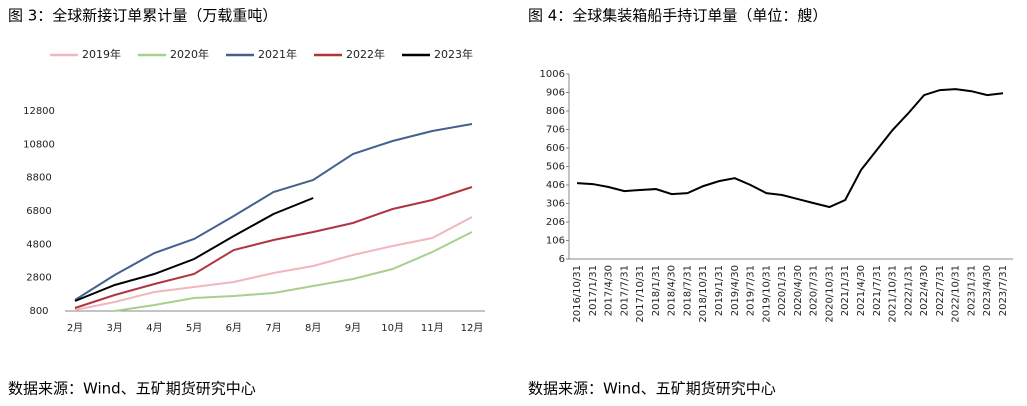 The height and width of the screenshot is (406, 1027). I want to click on x-tick-label: 7月, so click(273, 328).